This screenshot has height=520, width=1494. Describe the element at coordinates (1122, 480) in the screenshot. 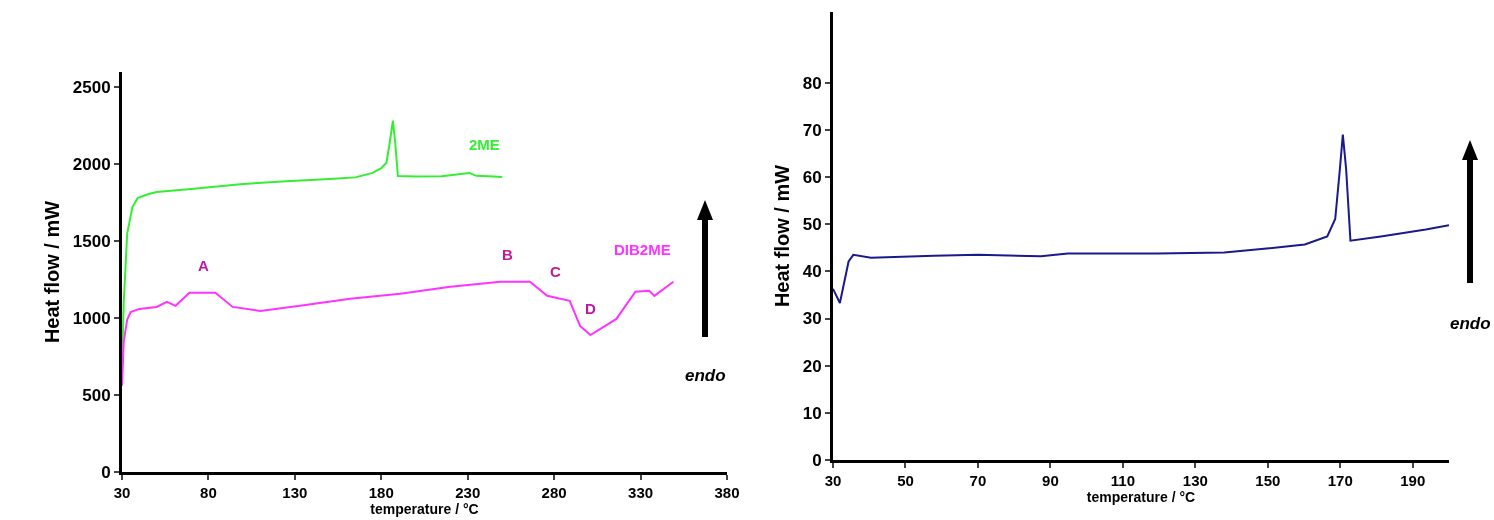

I see `x-tick-label: 110` at that location.